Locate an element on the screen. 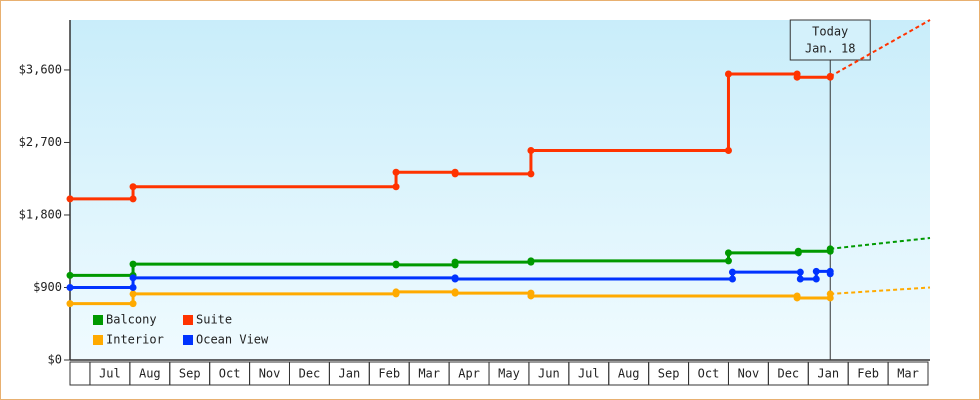  today-box is located at coordinates (830, 40).